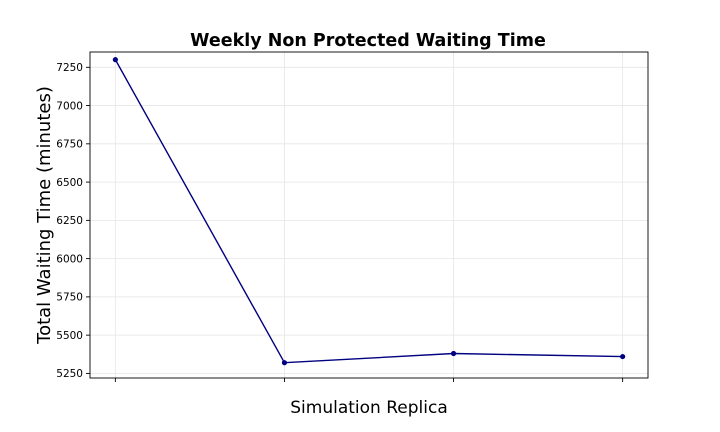  Describe the element at coordinates (69, 106) in the screenshot. I see `y-tick-label: 7000` at that location.